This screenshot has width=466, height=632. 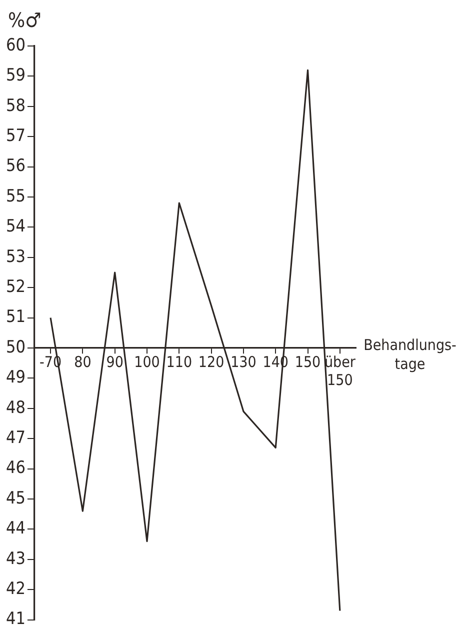 I want to click on y-tick-label: 56, so click(x=16, y=166).